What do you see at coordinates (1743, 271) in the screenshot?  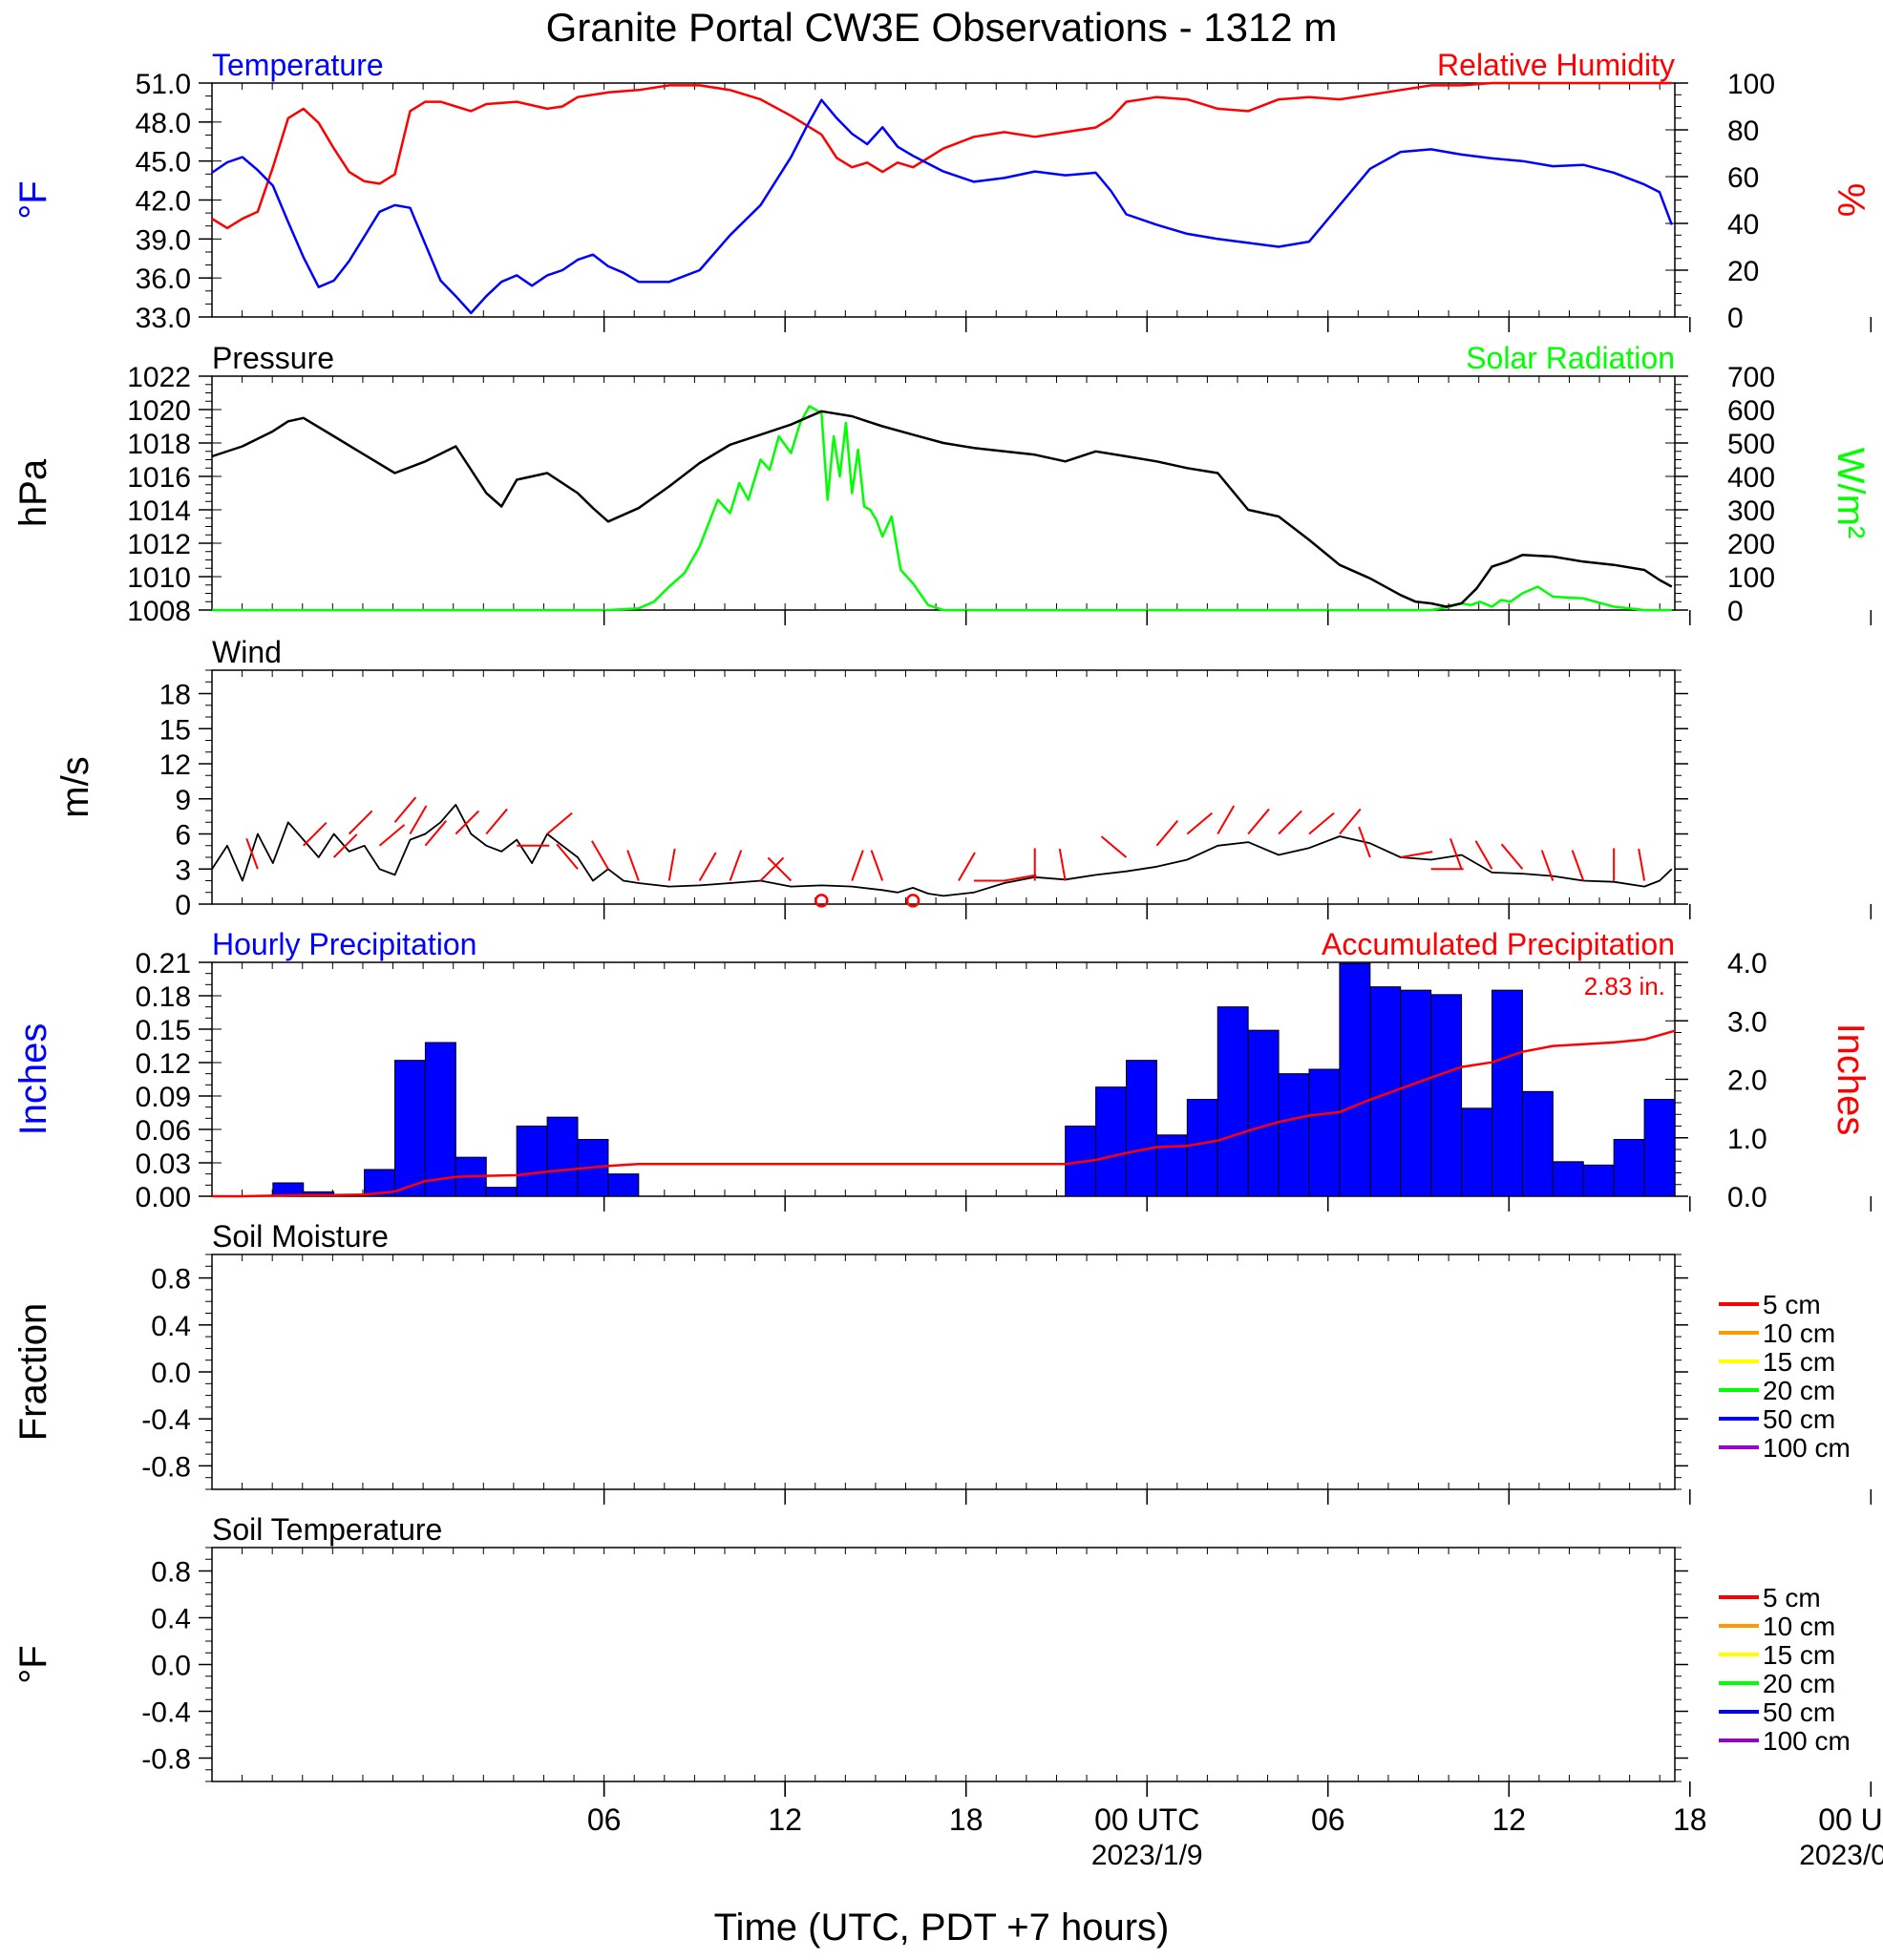 I see `y-tick-label: 20` at bounding box center [1743, 271].